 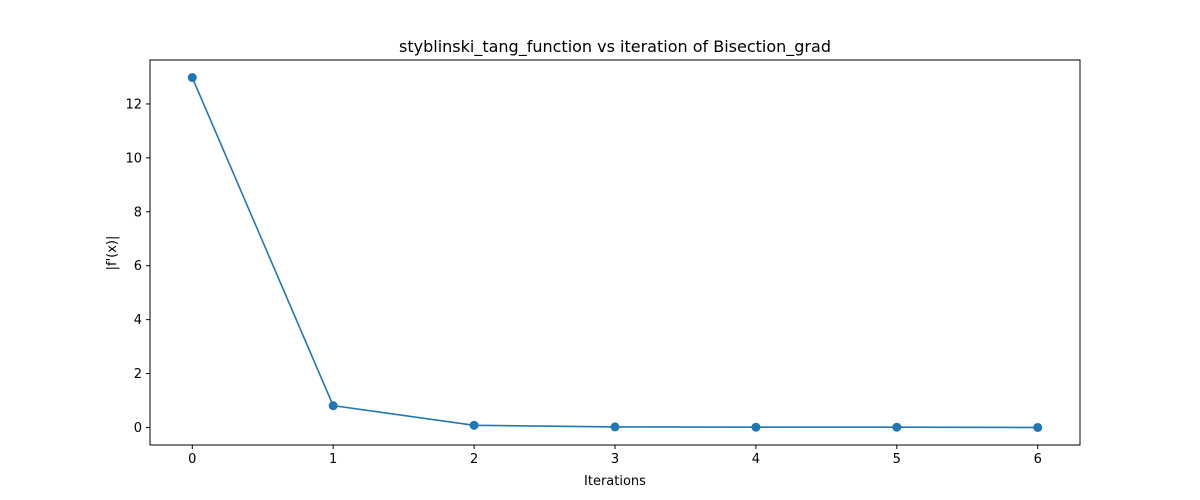 I want to click on x-tick-label: 2, so click(x=474, y=459).